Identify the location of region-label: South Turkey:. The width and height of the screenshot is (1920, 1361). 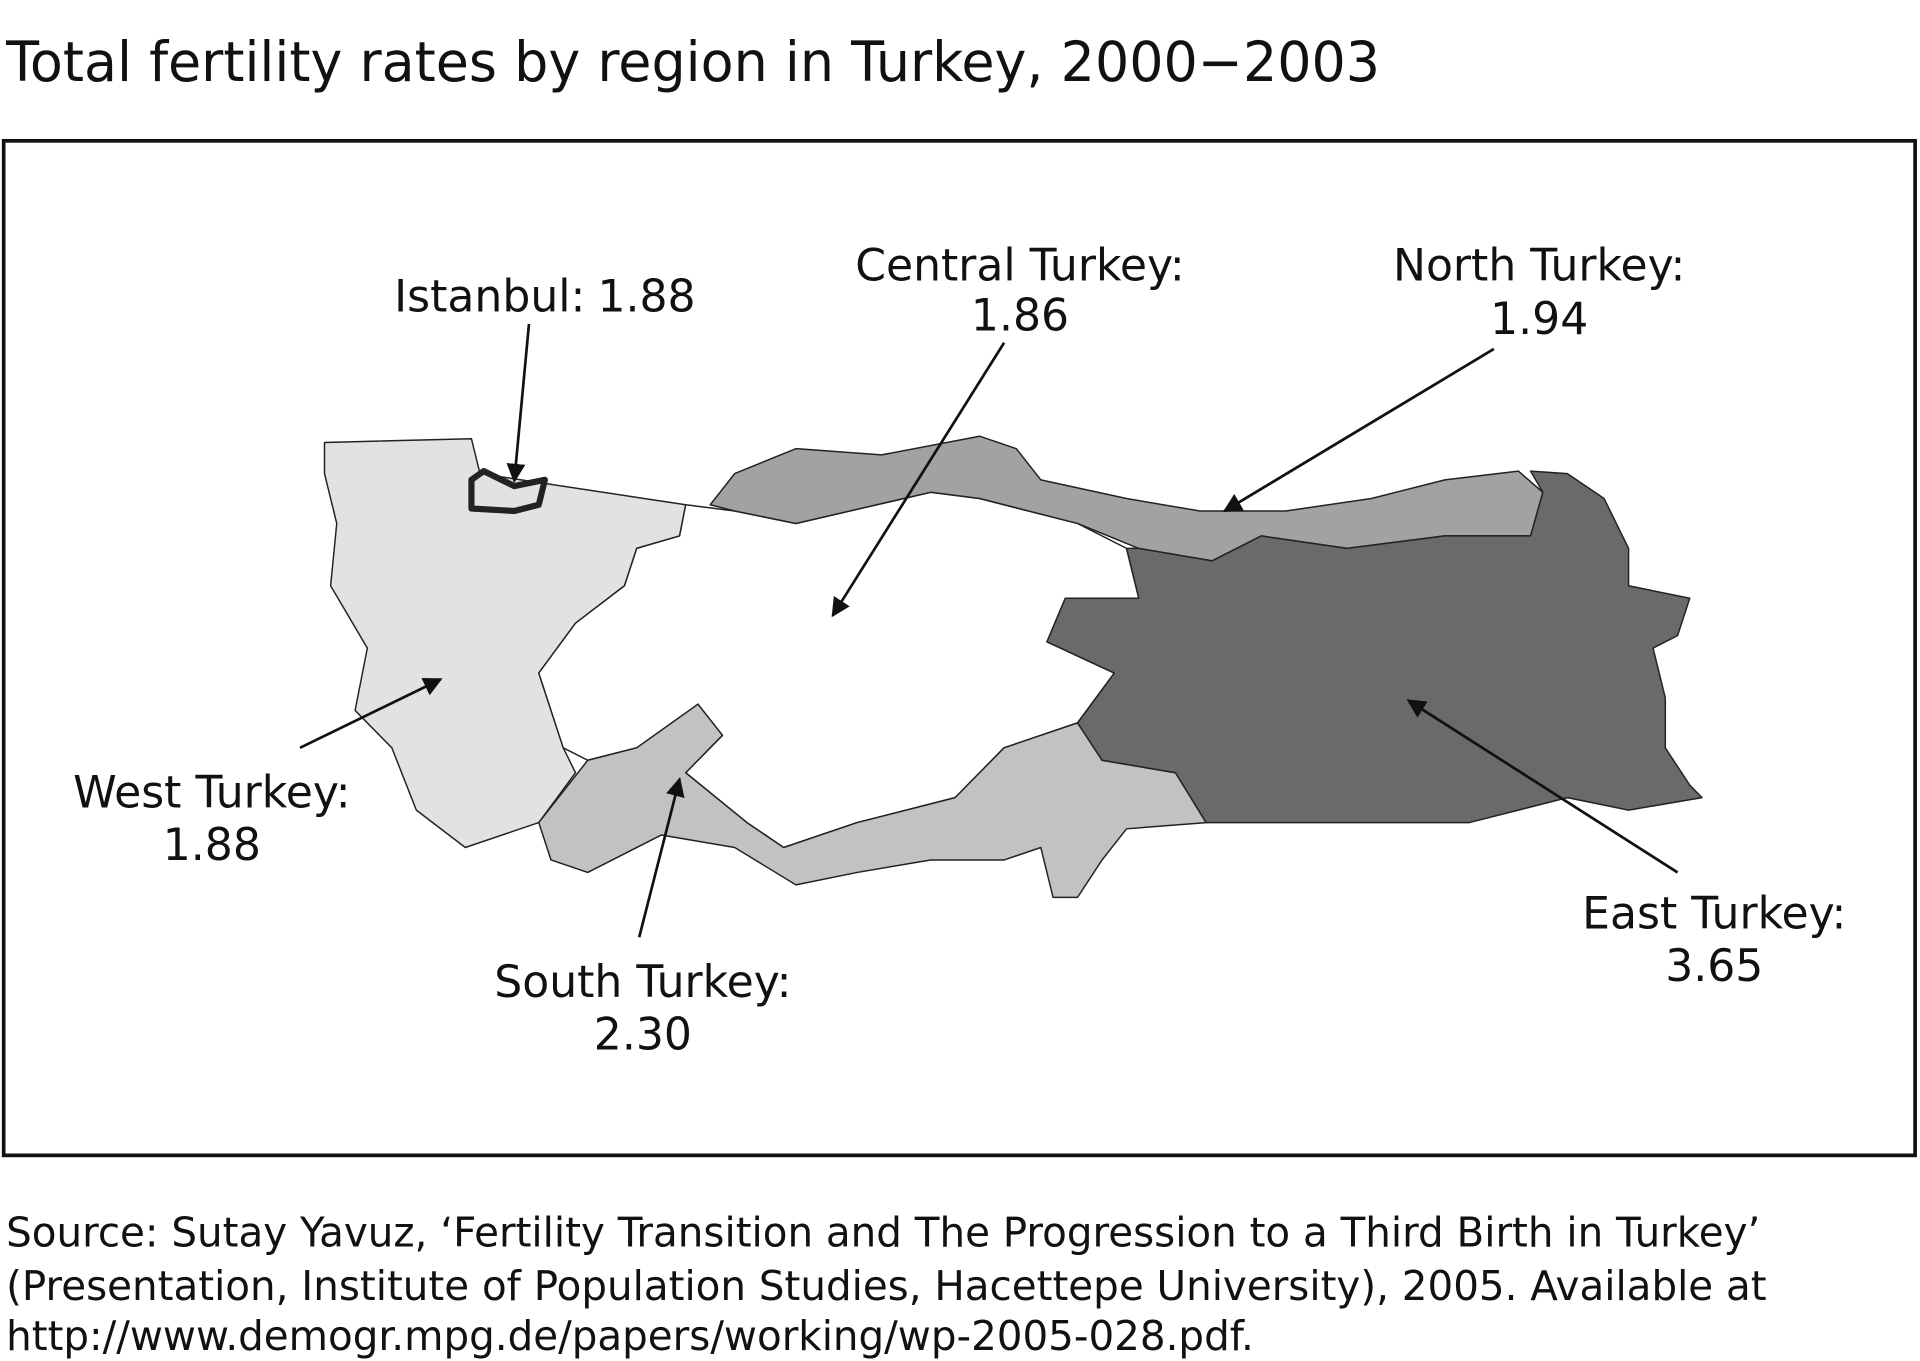
(642, 982).